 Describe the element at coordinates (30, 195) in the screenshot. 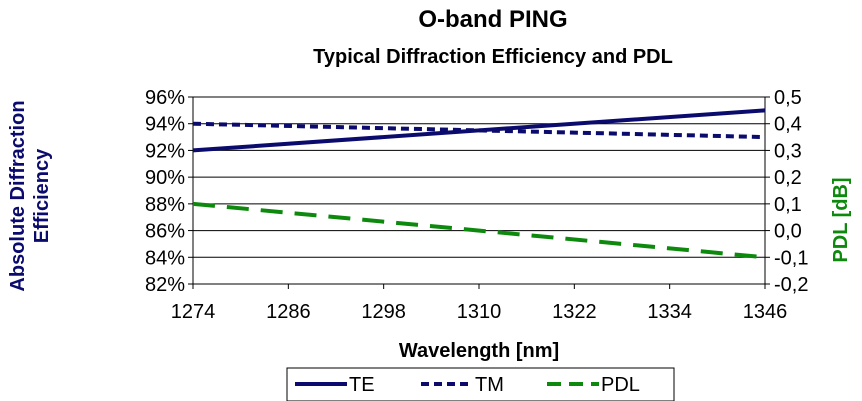

I see `left-axis-title: Absolute Diffraction Efficiency` at that location.